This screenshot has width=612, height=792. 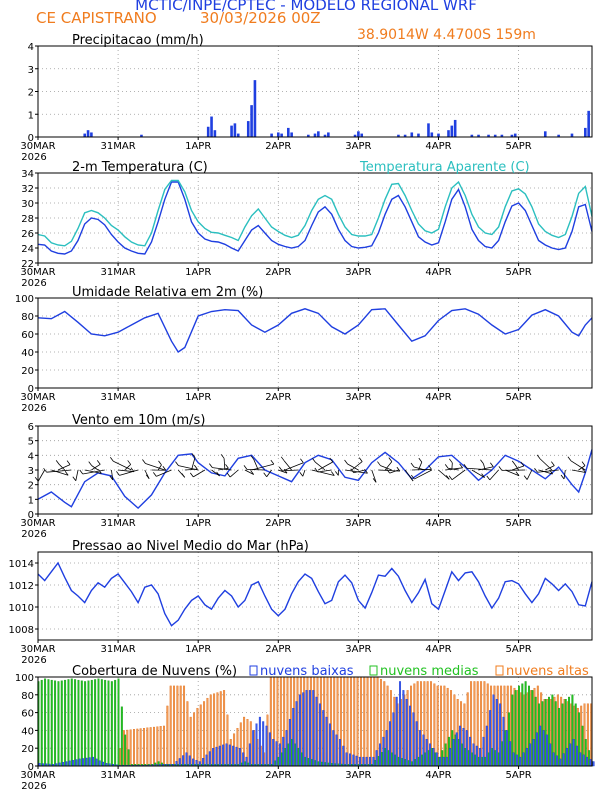 What do you see at coordinates (96, 18) in the screenshot?
I see `station-name: CE CAPISTRANO` at bounding box center [96, 18].